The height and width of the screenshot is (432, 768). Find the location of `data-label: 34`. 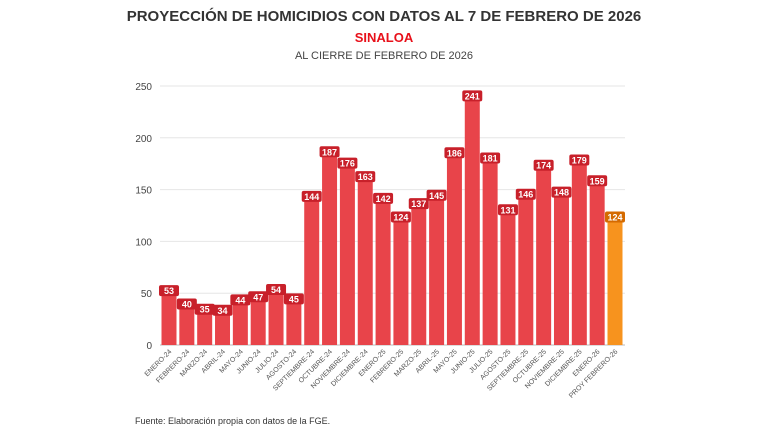

data-label: 34 is located at coordinates (223, 311).